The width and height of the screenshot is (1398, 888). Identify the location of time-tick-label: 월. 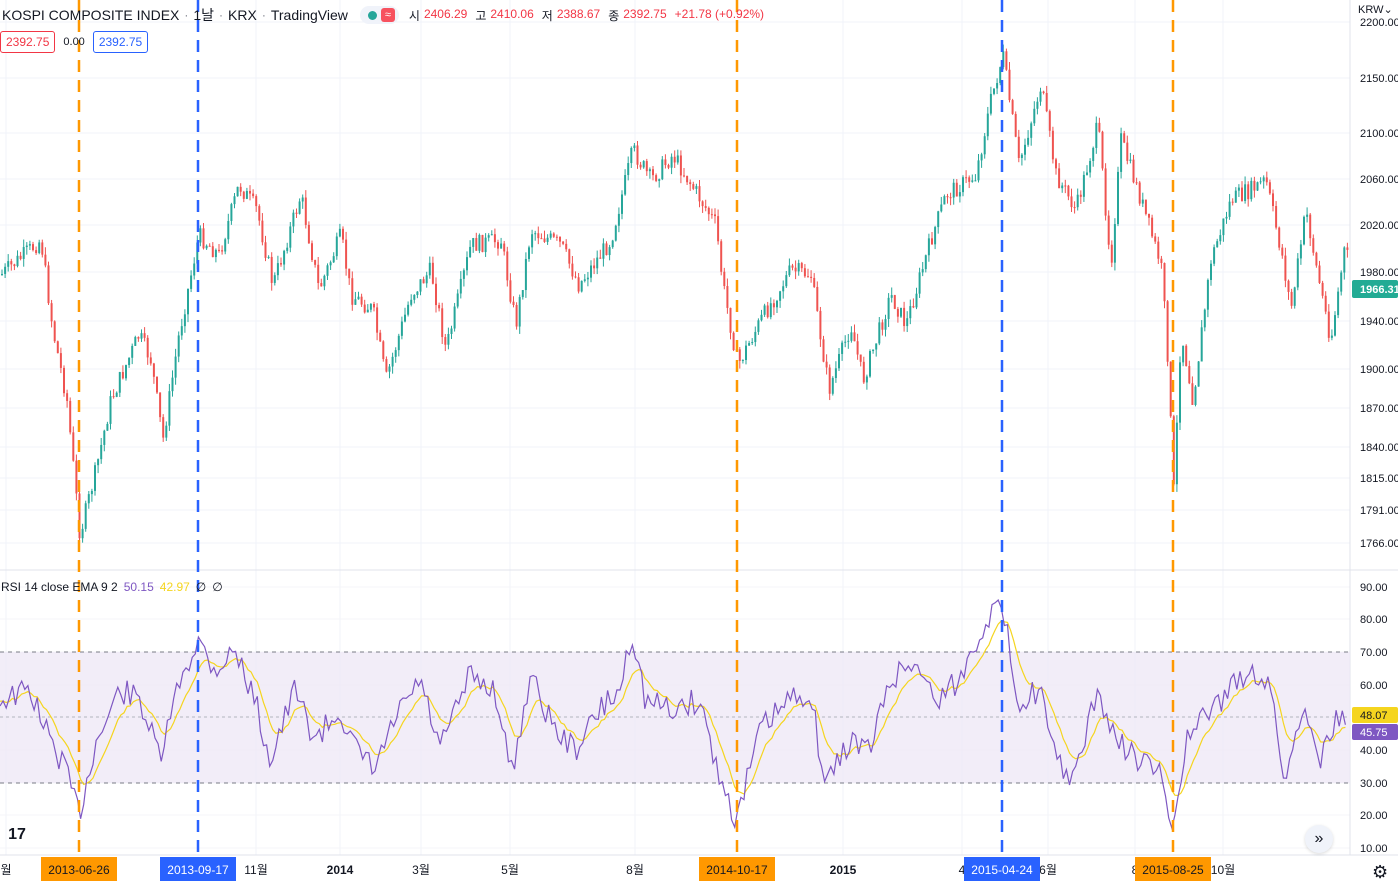
(5, 870).